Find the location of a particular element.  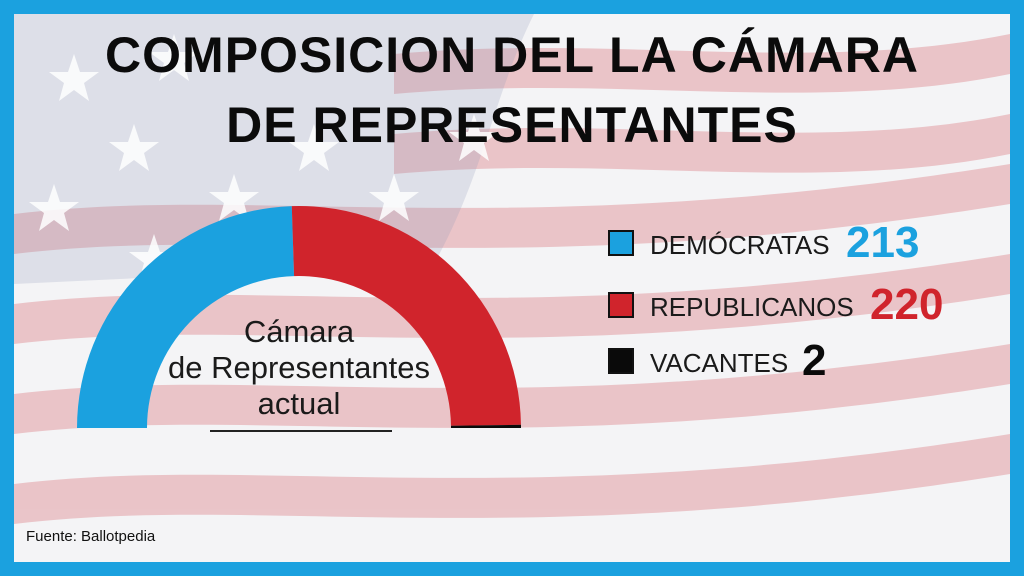

legend-swatch-republicans is located at coordinates (621, 305).